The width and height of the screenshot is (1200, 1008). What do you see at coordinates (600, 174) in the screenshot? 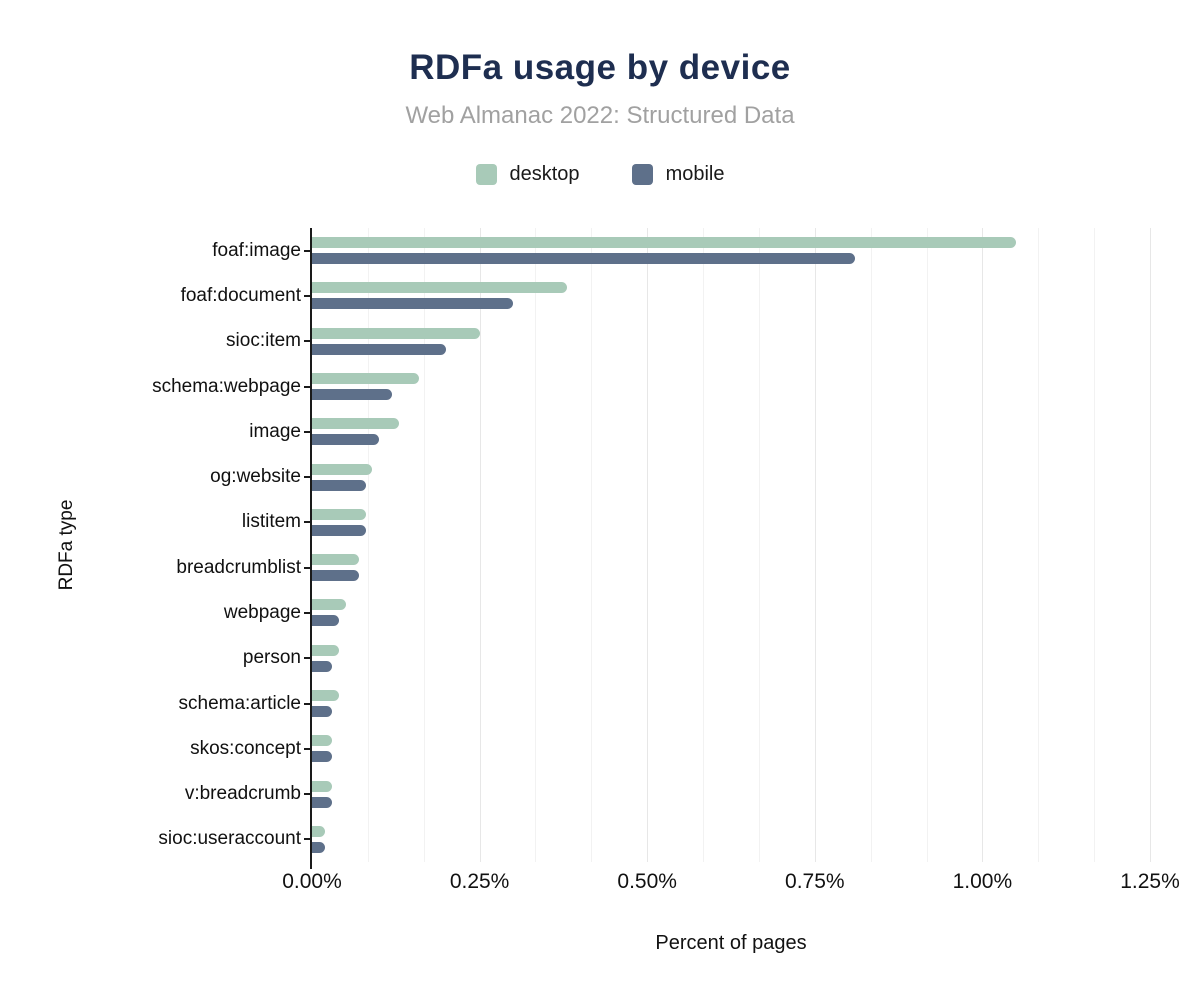
I see `legend: desktop mobile` at bounding box center [600, 174].